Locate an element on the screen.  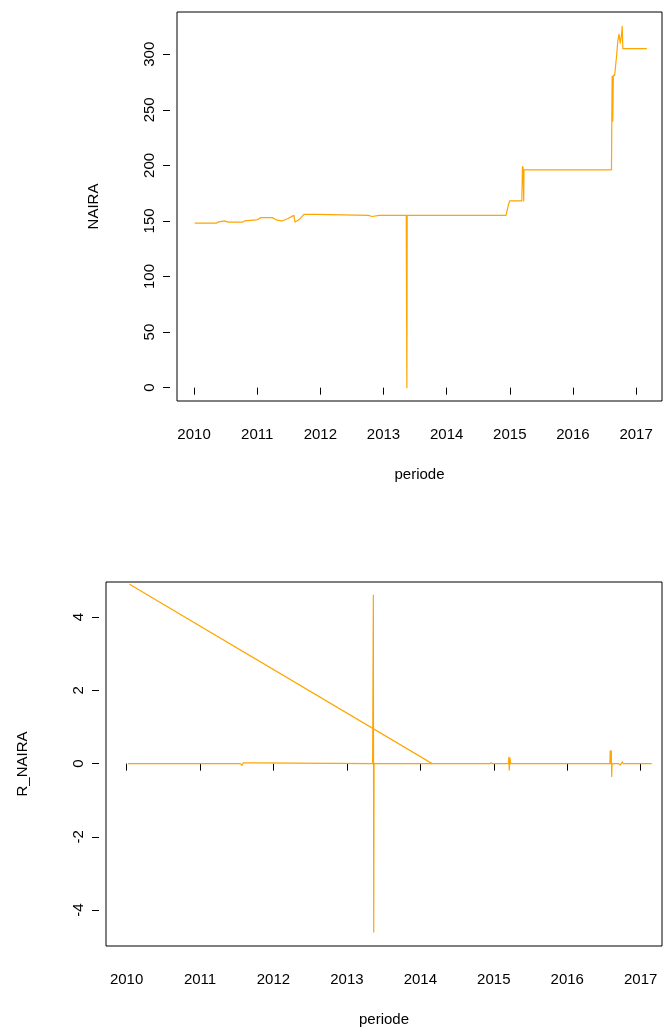
y-tick-label: 4 is located at coordinates (77, 617).